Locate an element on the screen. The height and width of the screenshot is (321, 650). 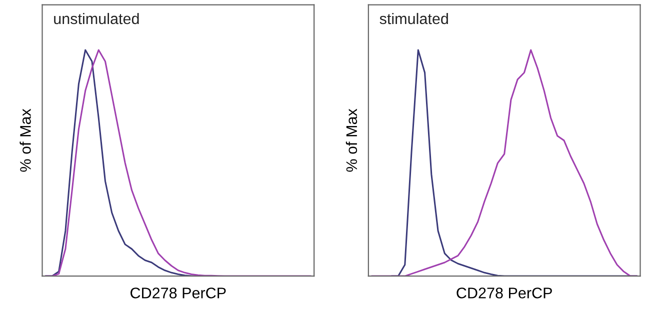
chart-title: stimulated is located at coordinates (414, 18).